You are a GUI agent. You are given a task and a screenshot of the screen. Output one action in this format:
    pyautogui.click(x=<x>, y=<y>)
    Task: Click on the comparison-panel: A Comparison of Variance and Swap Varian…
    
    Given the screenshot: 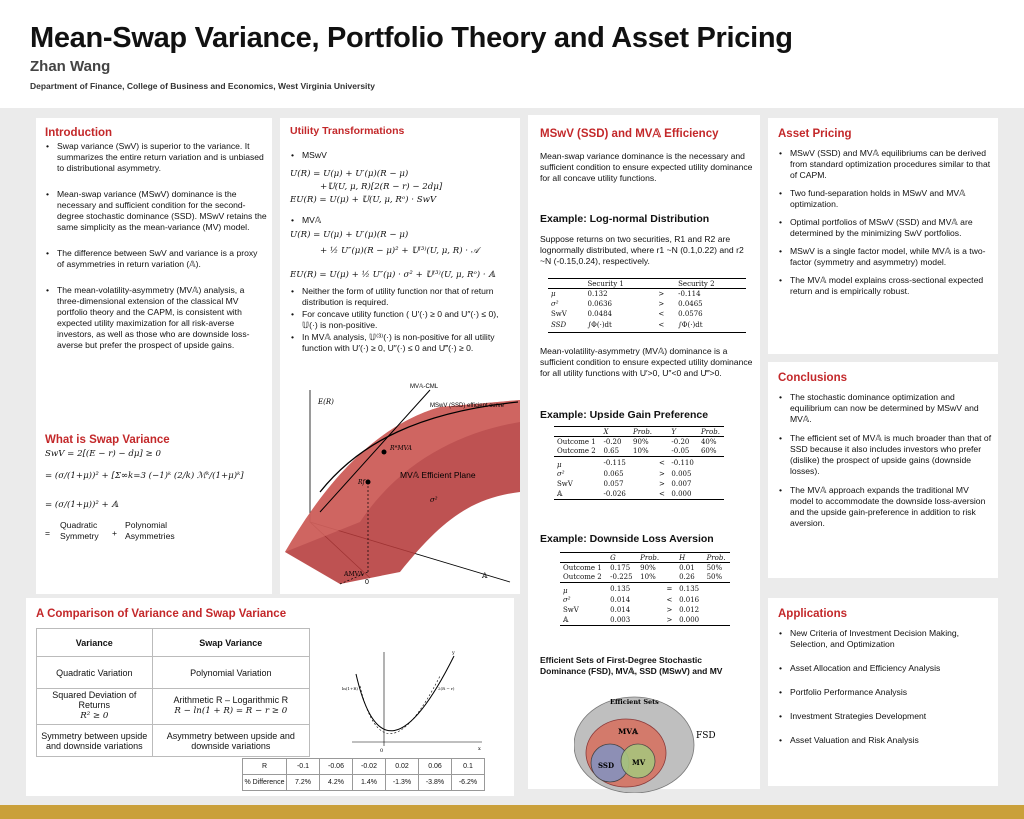 What is the action you would take?
    pyautogui.click(x=270, y=697)
    